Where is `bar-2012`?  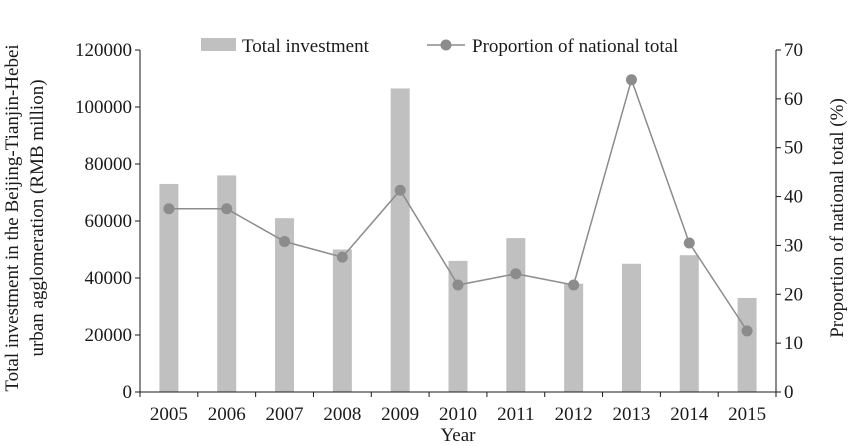 bar-2012 is located at coordinates (574, 337).